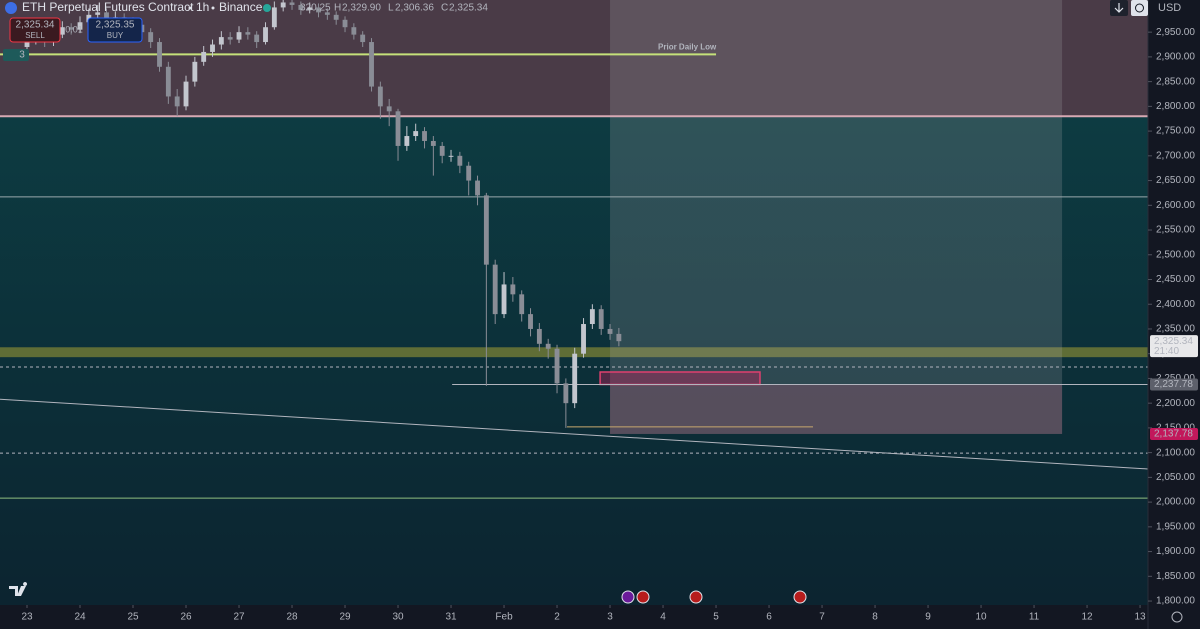  I want to click on ohlc-value: 2,306.36, so click(414, 8).